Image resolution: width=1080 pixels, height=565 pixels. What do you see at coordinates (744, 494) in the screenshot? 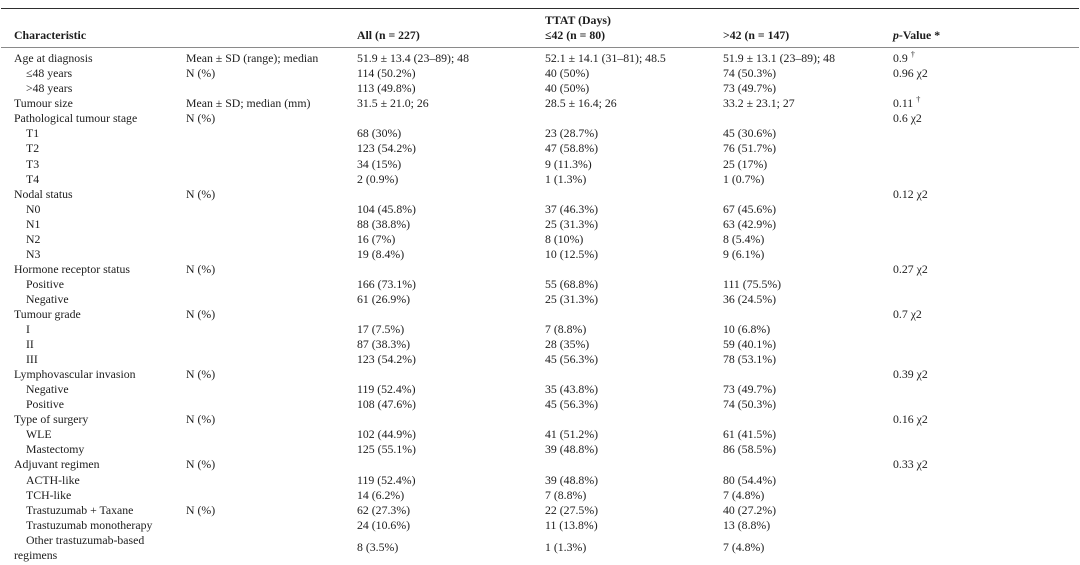
I see `cell-gt42: 7 (4.8%)` at bounding box center [744, 494].